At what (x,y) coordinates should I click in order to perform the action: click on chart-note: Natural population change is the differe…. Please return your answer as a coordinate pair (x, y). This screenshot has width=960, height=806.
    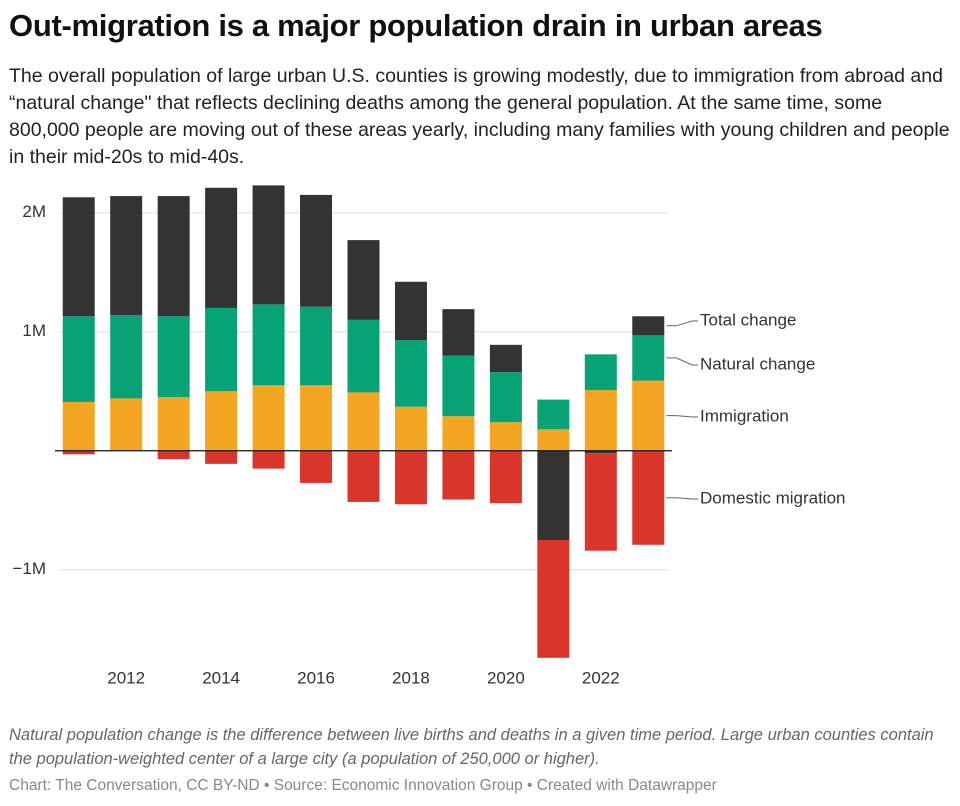
    Looking at the image, I should click on (471, 747).